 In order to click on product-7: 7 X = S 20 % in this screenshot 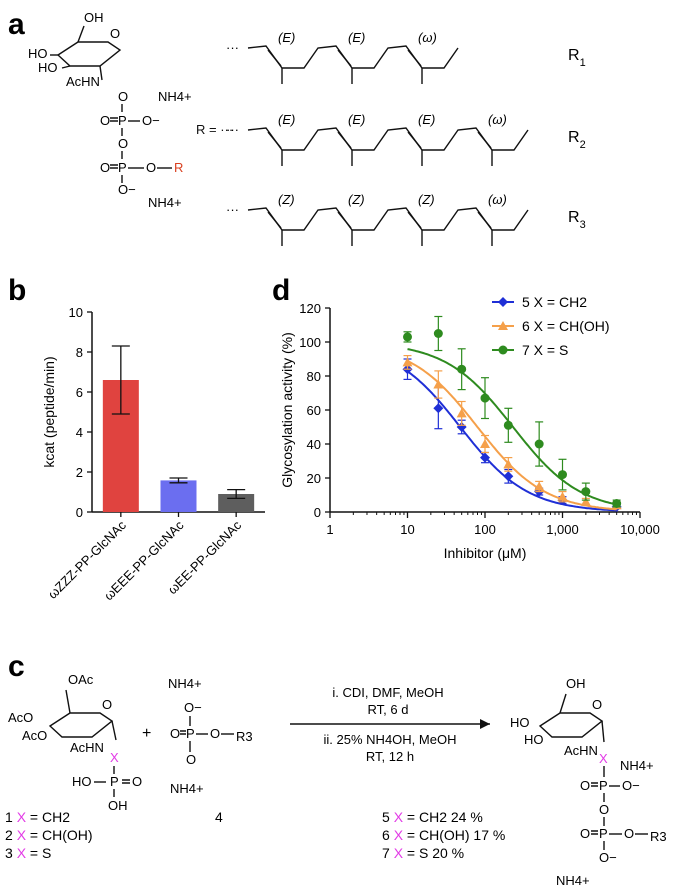, I will do `click(423, 853)`.